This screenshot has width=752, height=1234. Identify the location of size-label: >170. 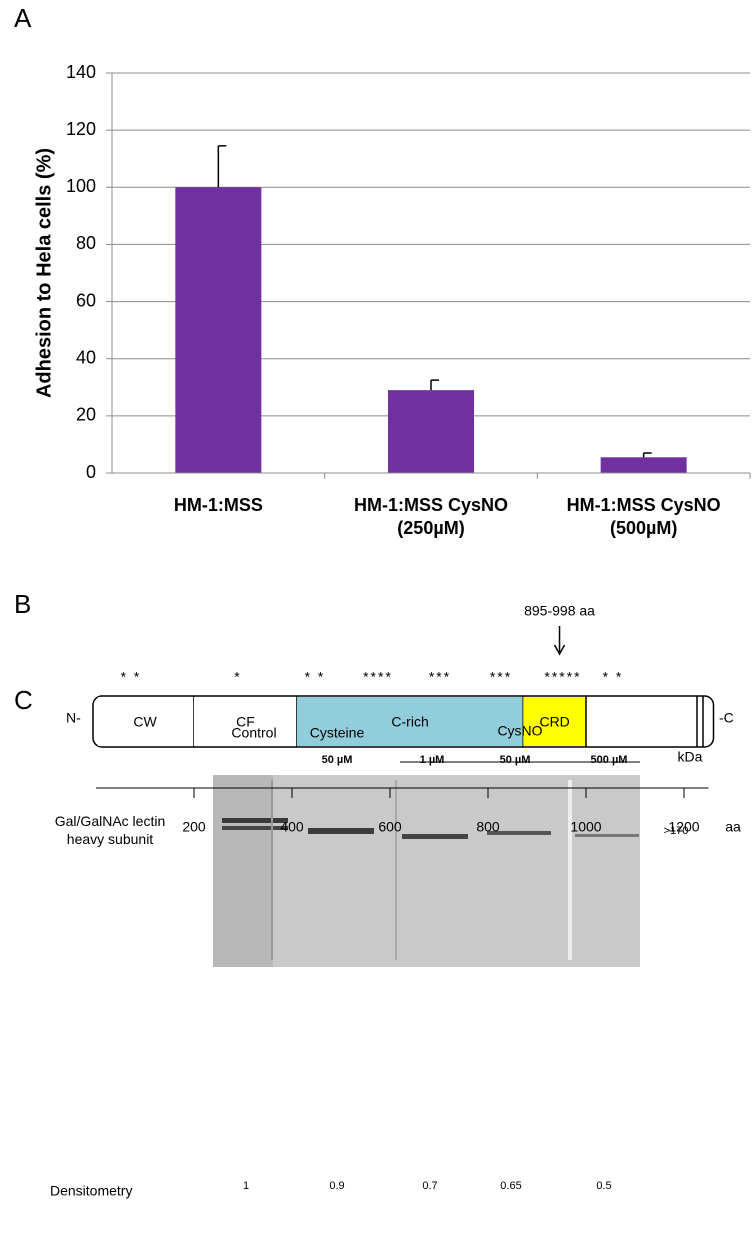
(676, 831).